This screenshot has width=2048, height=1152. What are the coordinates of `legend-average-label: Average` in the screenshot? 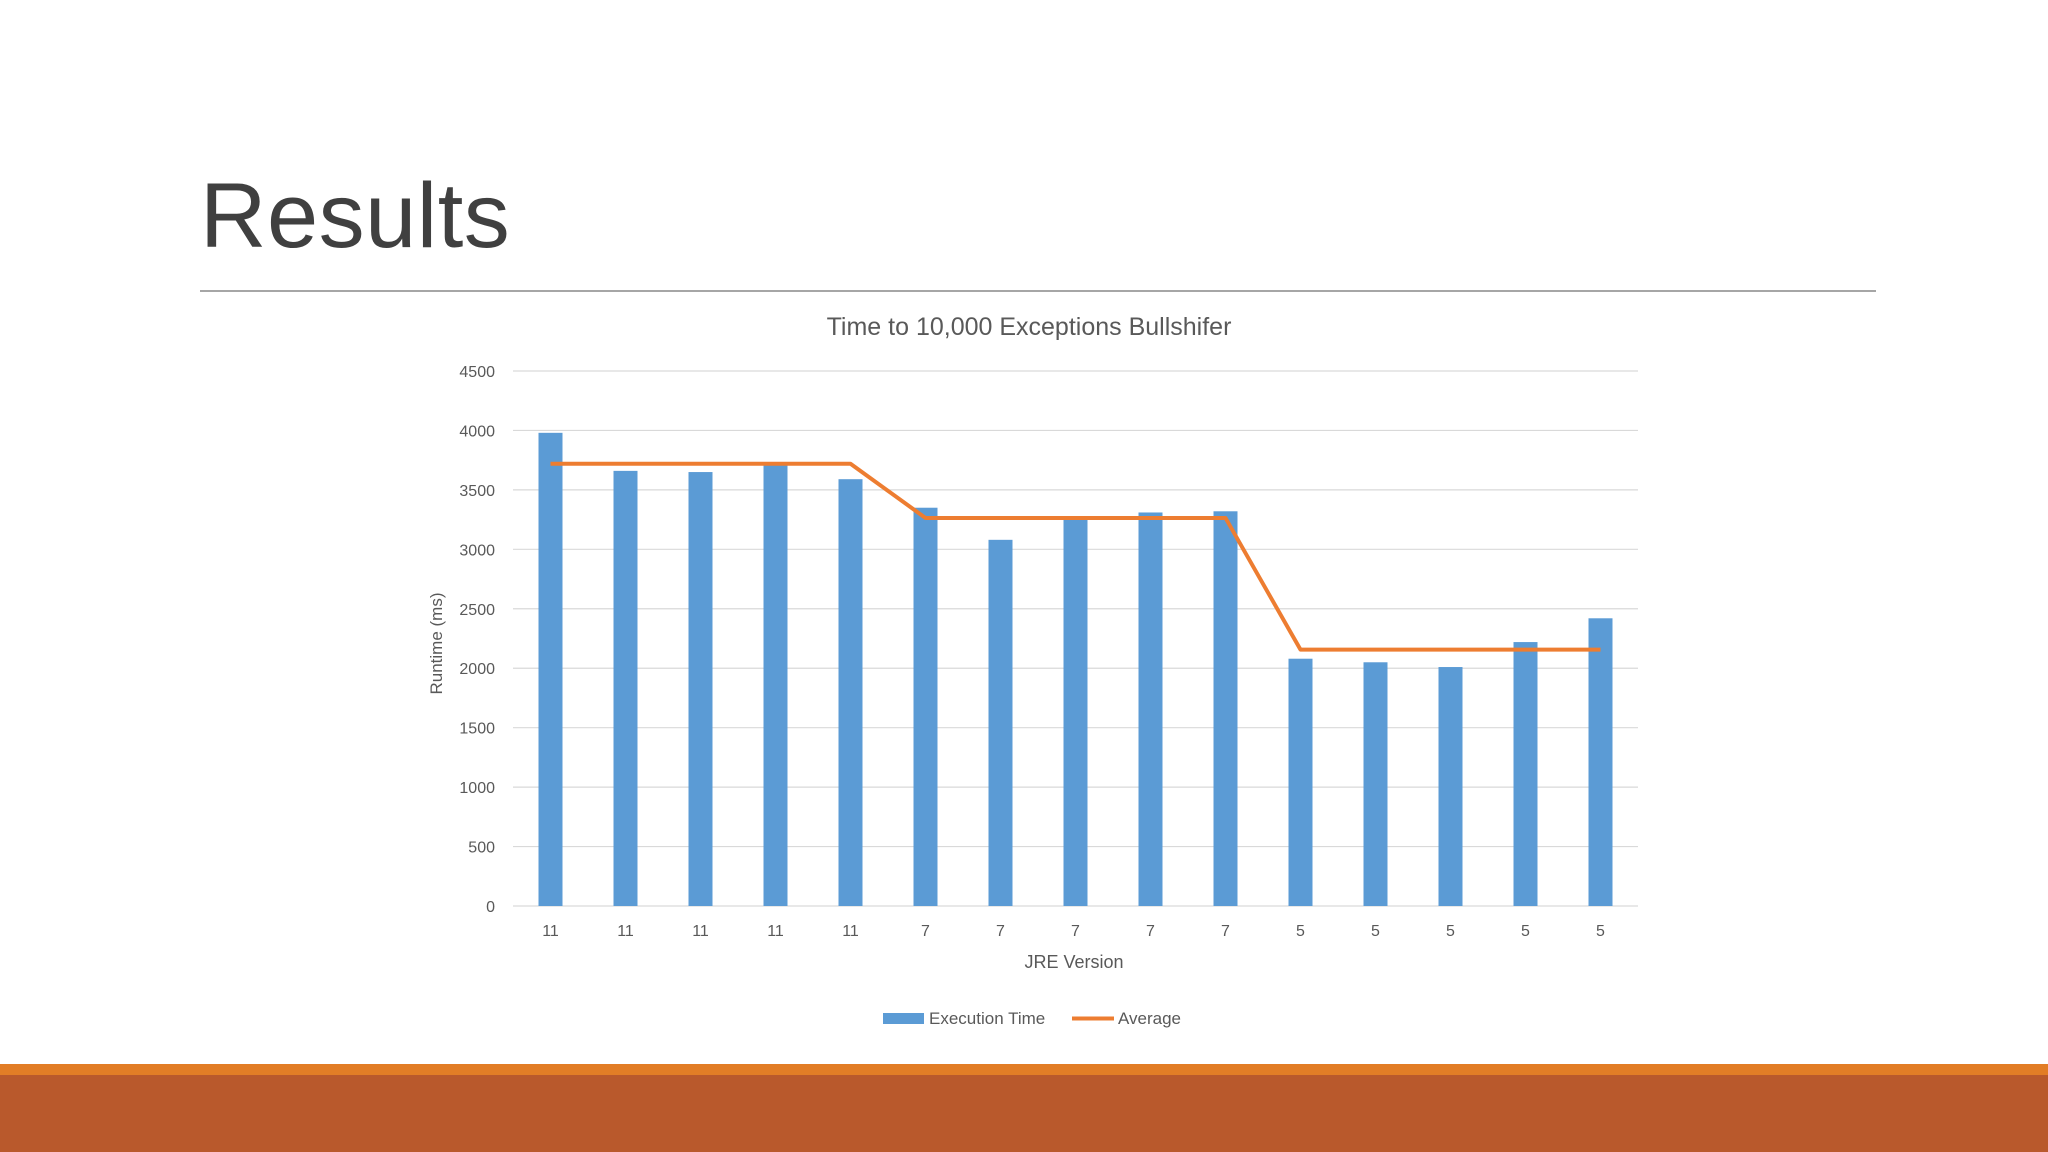 It's located at (1149, 1018).